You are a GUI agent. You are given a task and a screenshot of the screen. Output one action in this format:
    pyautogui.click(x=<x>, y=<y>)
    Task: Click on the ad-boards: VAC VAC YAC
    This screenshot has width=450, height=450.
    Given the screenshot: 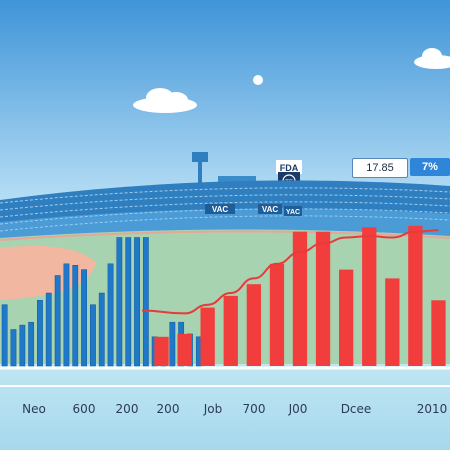 What is the action you would take?
    pyautogui.click(x=253, y=210)
    